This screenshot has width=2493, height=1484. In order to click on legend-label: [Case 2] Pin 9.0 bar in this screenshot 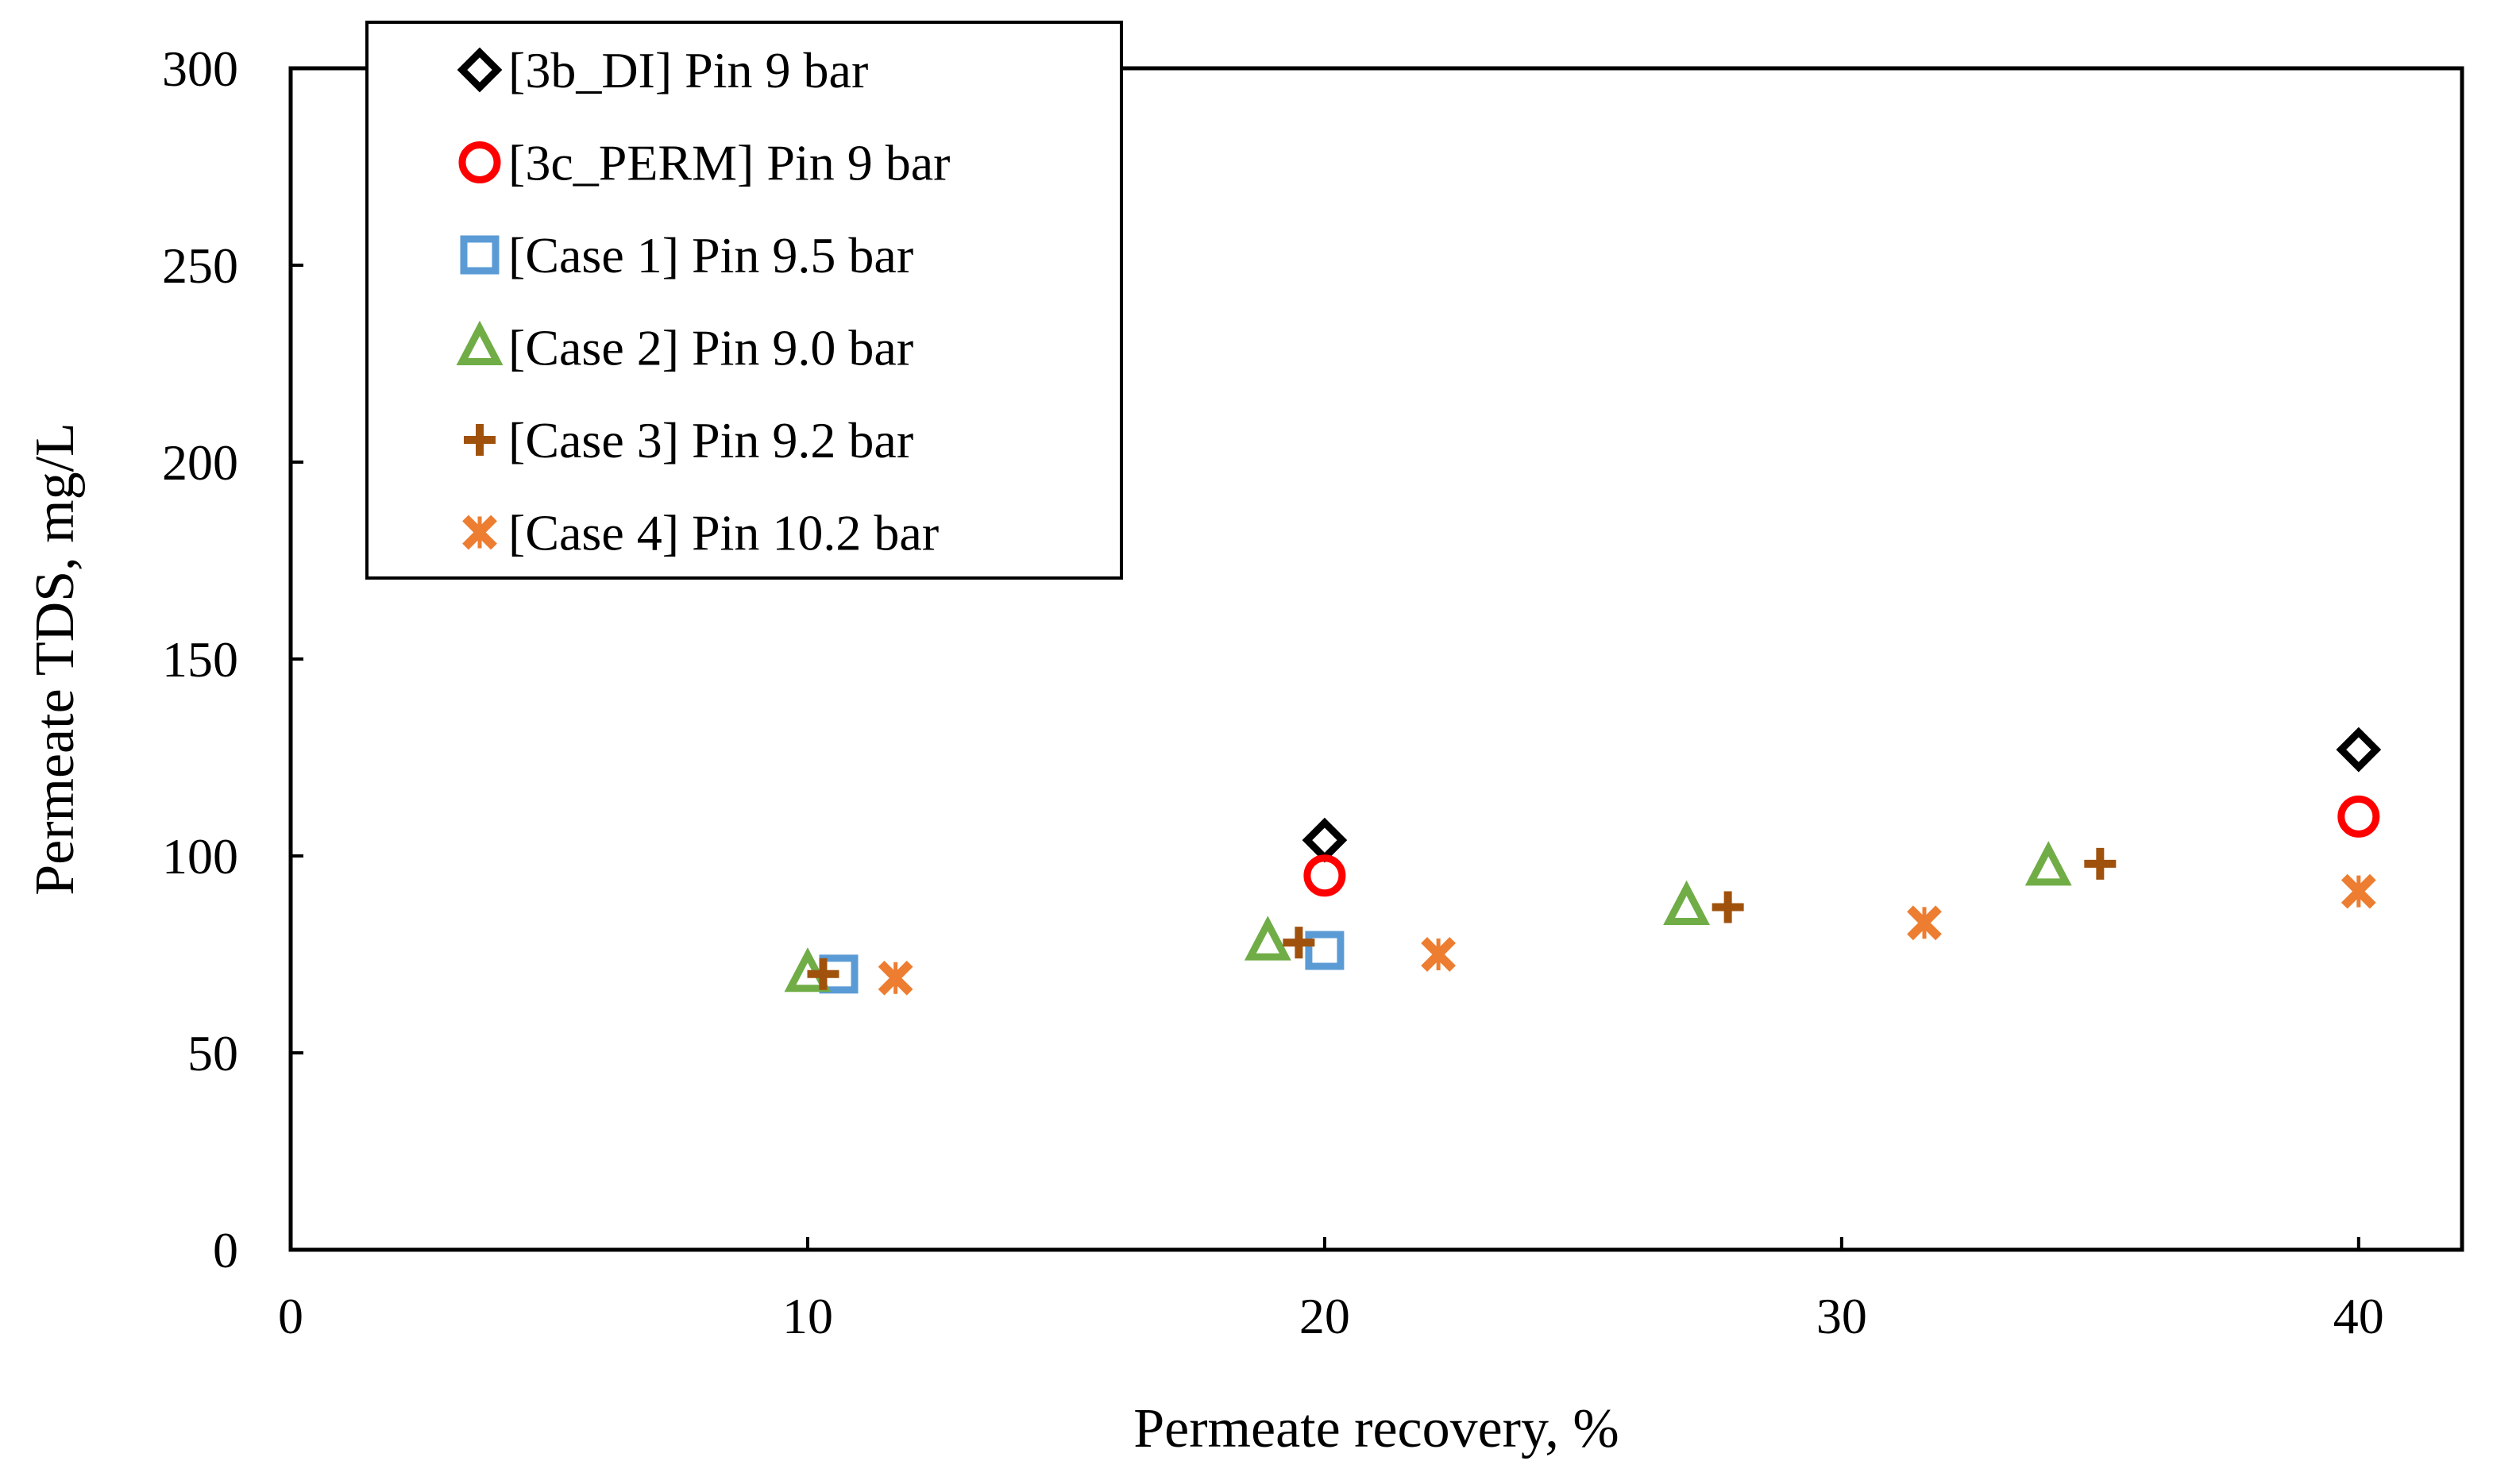, I will do `click(710, 348)`.